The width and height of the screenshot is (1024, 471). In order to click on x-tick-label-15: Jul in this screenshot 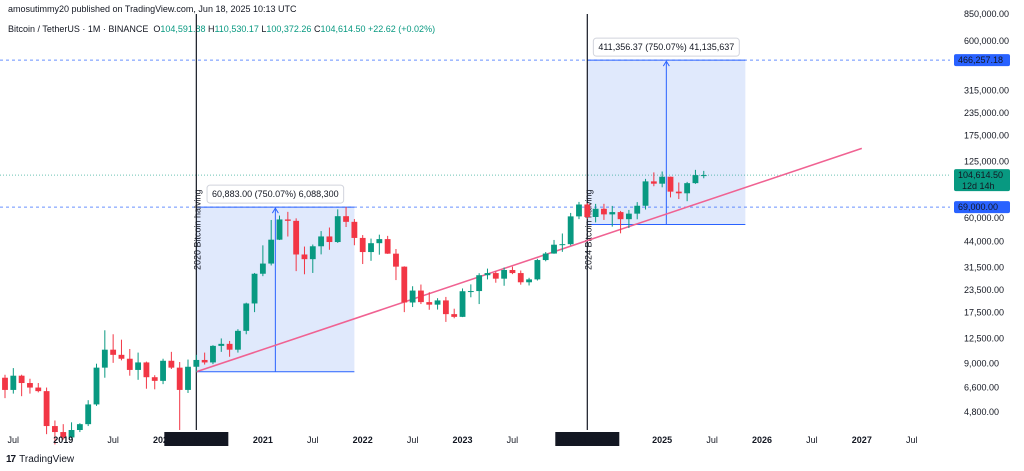, I will do `click(912, 440)`.